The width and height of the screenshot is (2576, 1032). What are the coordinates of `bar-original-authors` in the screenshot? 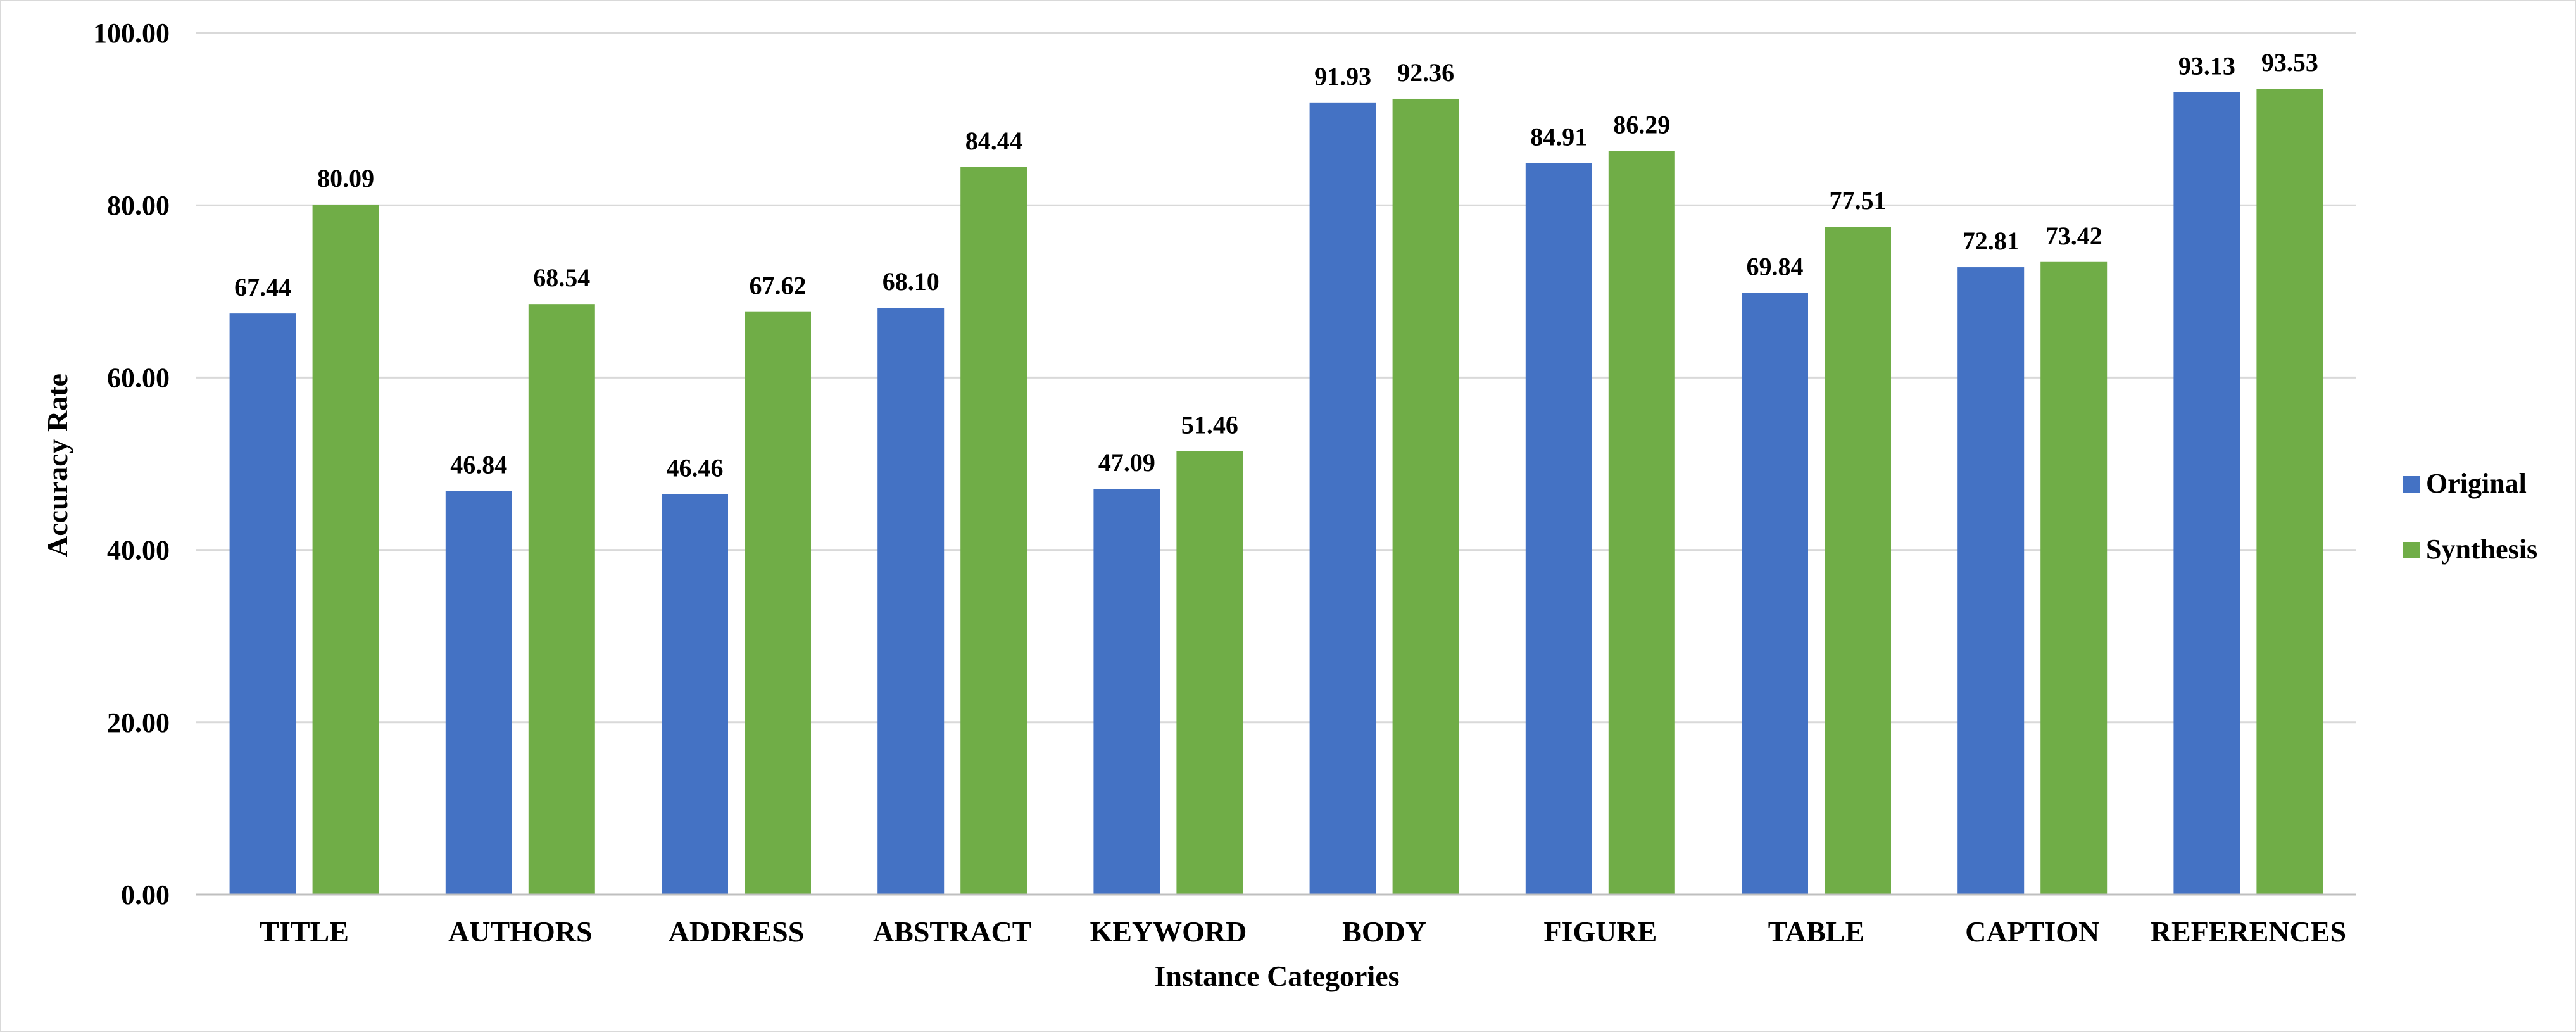 It's located at (478, 693).